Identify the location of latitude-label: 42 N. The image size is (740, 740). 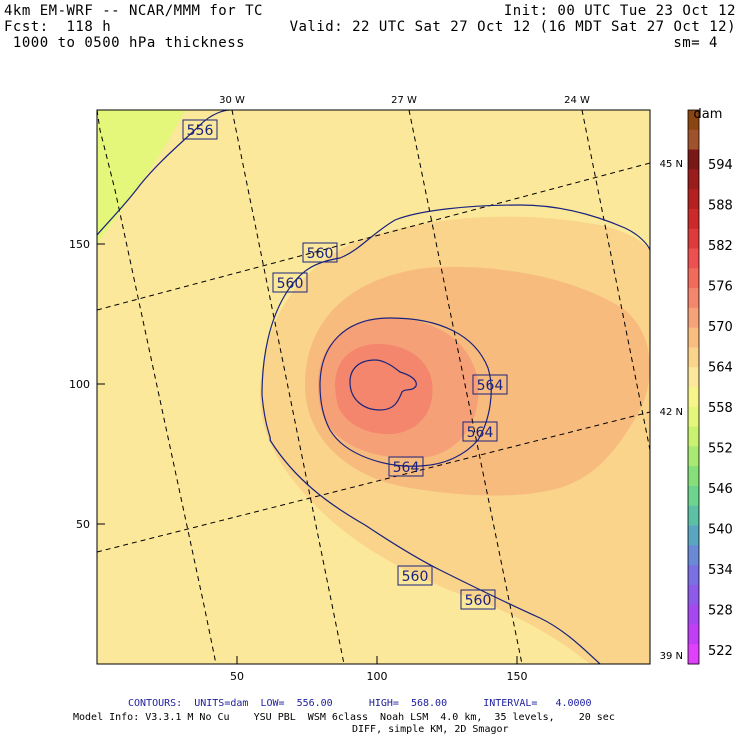
(671, 412).